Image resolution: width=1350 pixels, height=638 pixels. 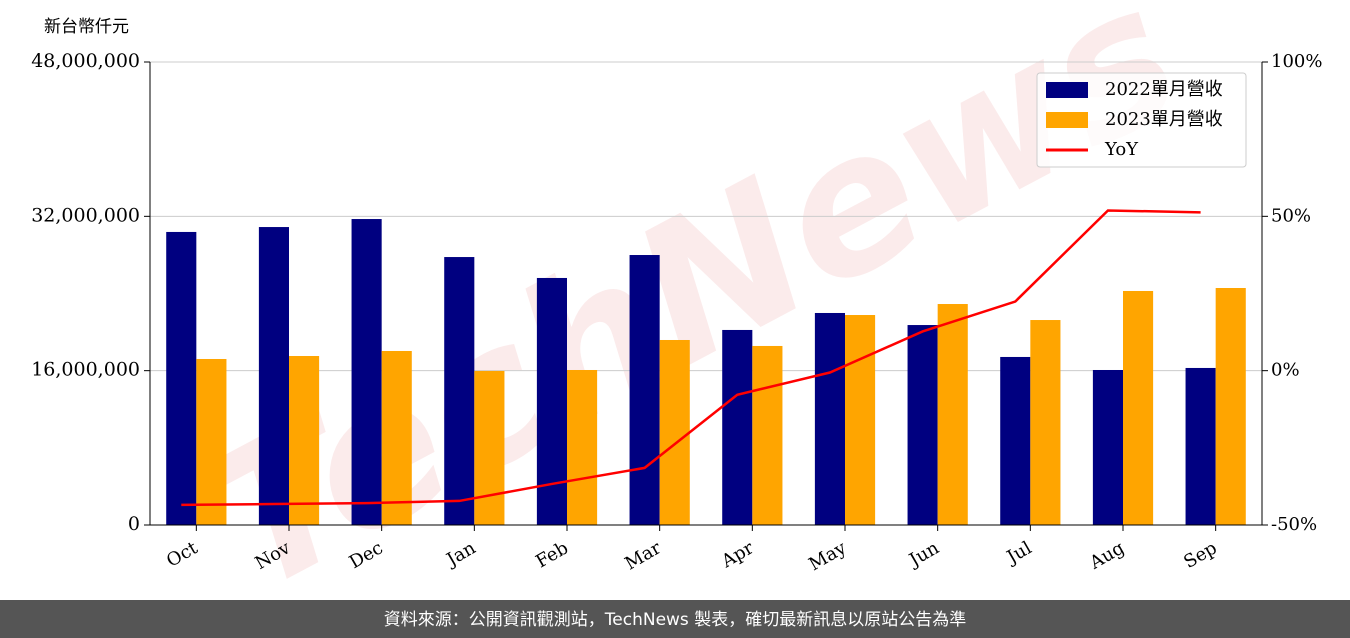 I want to click on x-tick-label: Oct, so click(x=182, y=554).